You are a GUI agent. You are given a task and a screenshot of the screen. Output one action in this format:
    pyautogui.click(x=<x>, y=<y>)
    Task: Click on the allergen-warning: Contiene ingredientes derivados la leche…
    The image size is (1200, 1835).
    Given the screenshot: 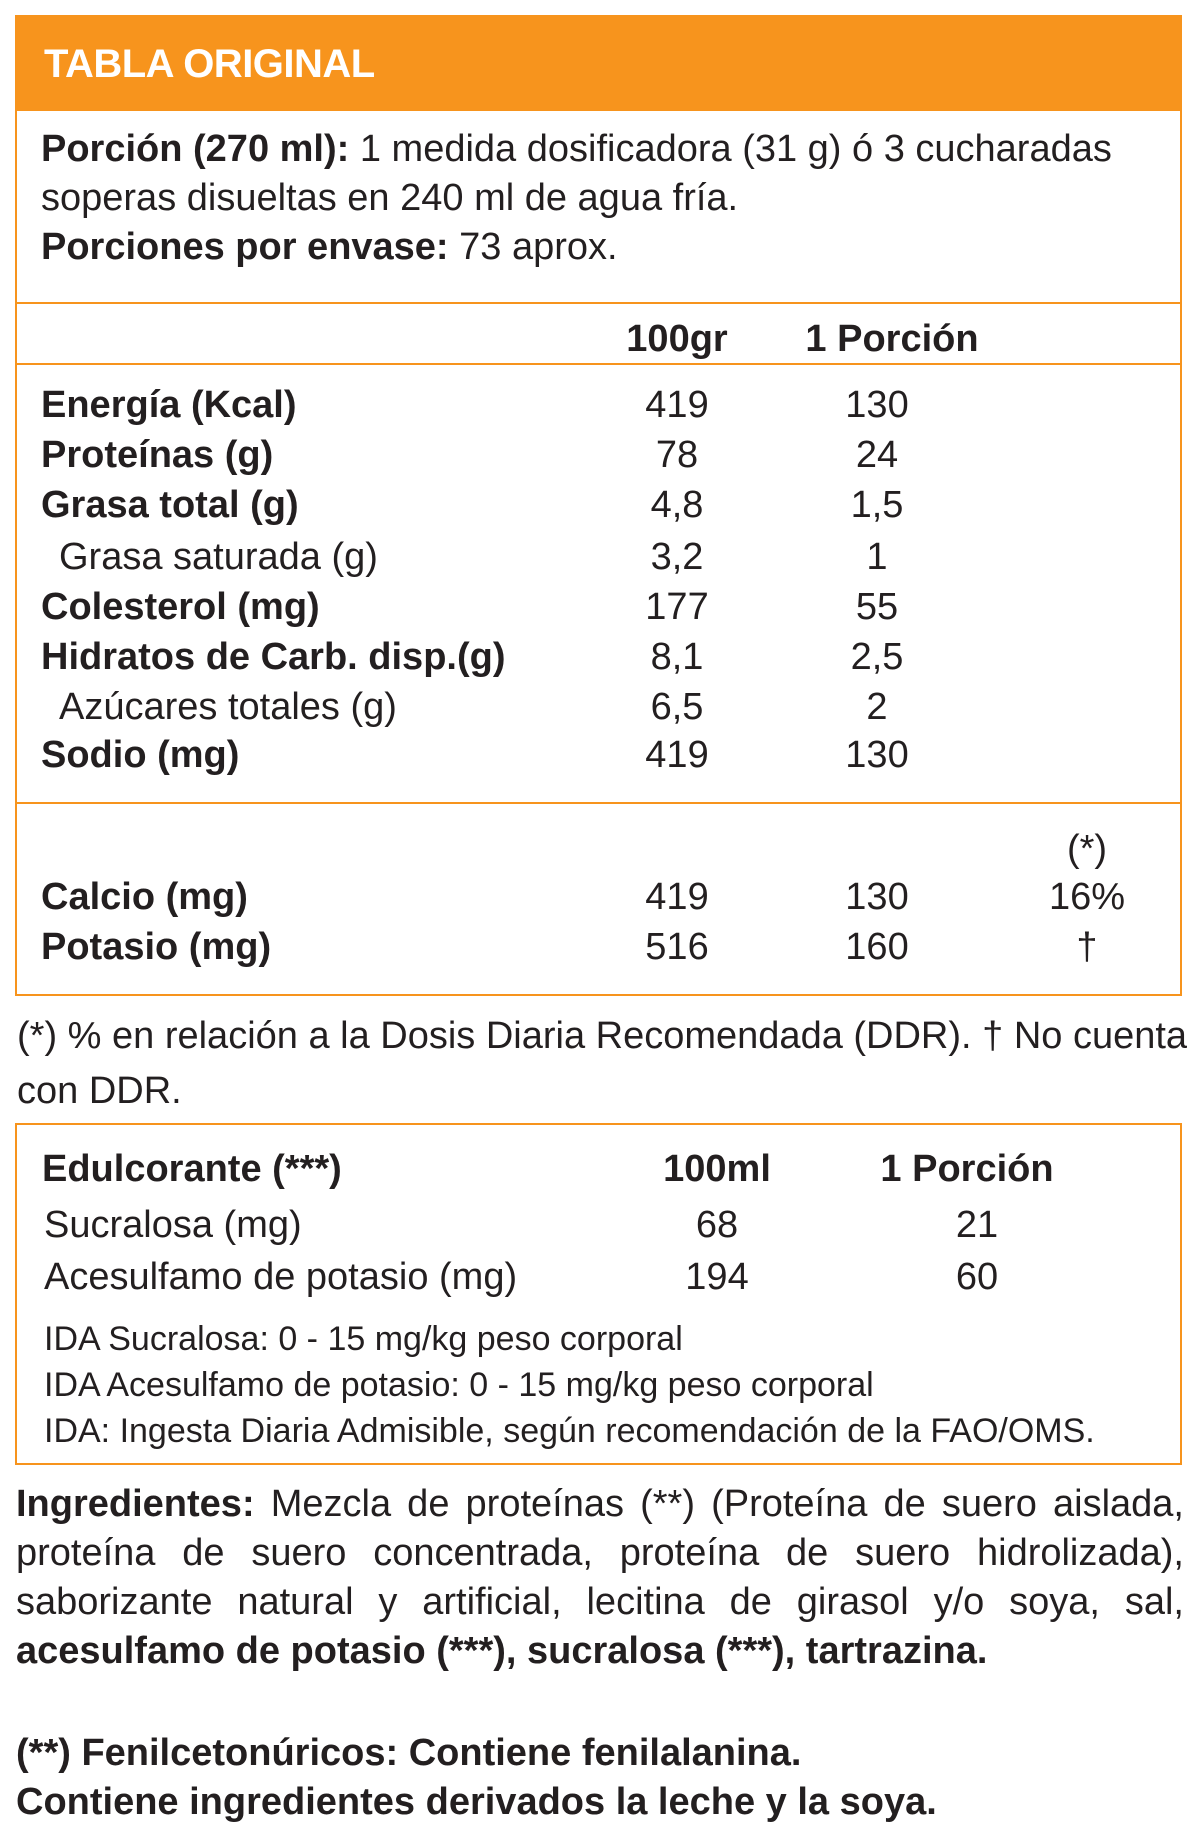 What is the action you would take?
    pyautogui.click(x=476, y=1802)
    